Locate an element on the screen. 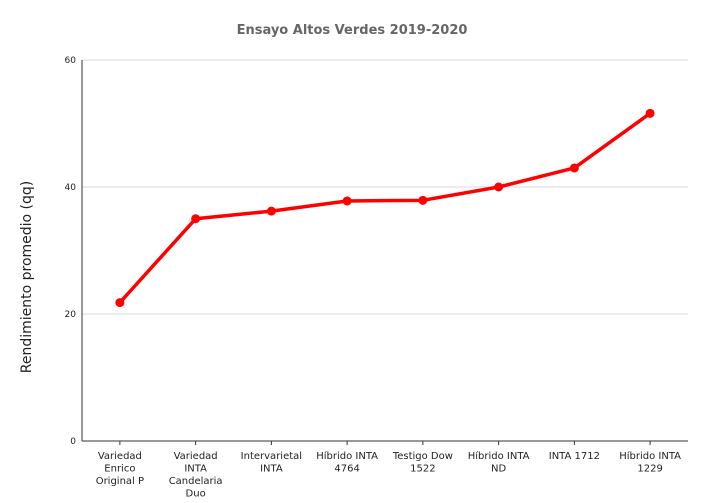  x-tick-label: Híbrido INTA ND is located at coordinates (499, 462).